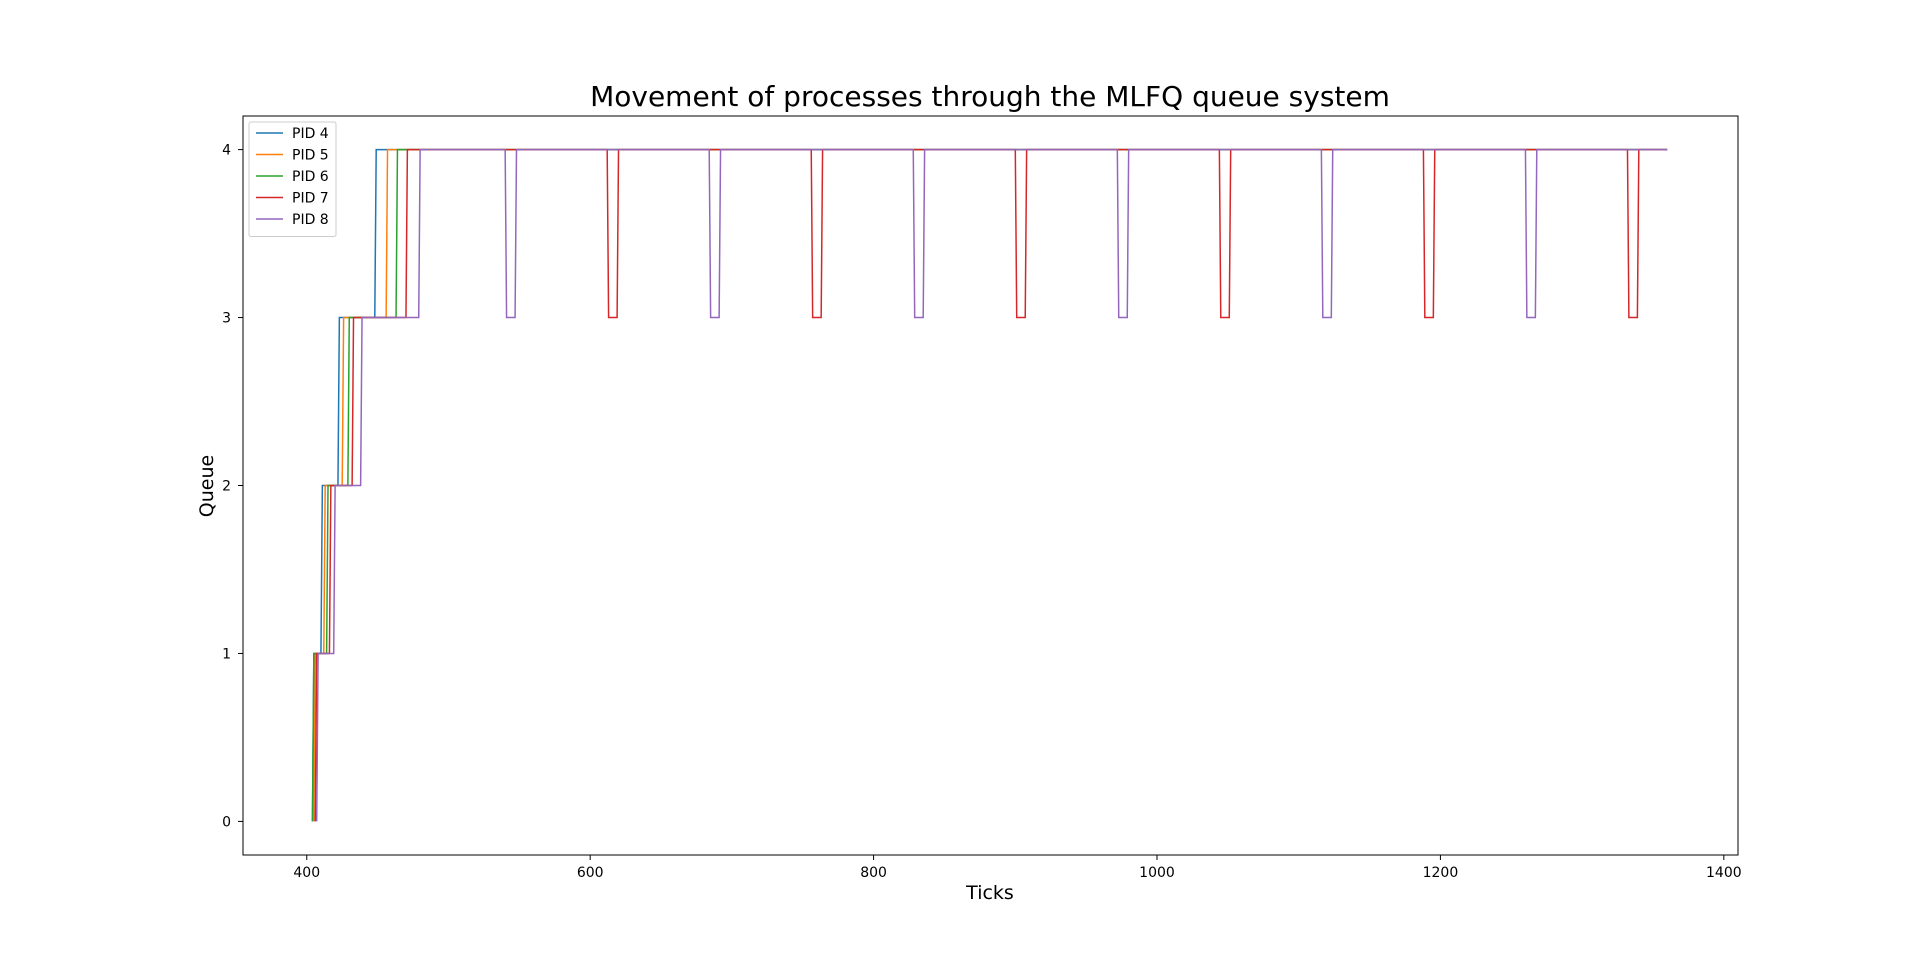  What do you see at coordinates (232, 486) in the screenshot?
I see `y-axis: 0 1 2 3 4` at bounding box center [232, 486].